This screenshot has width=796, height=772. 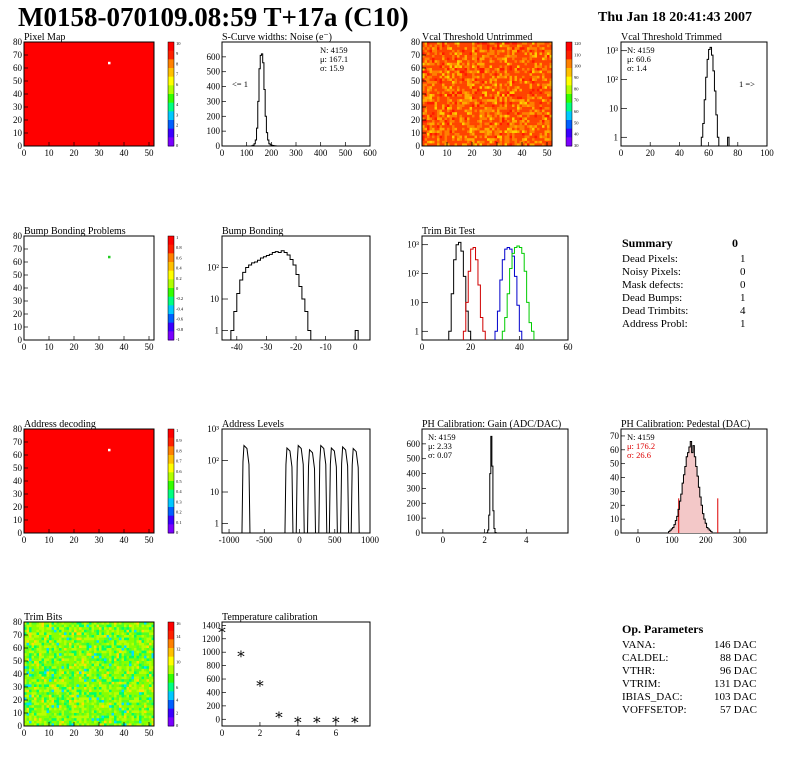 What do you see at coordinates (743, 285) in the screenshot?
I see `summary-value-mask-defects: 0` at bounding box center [743, 285].